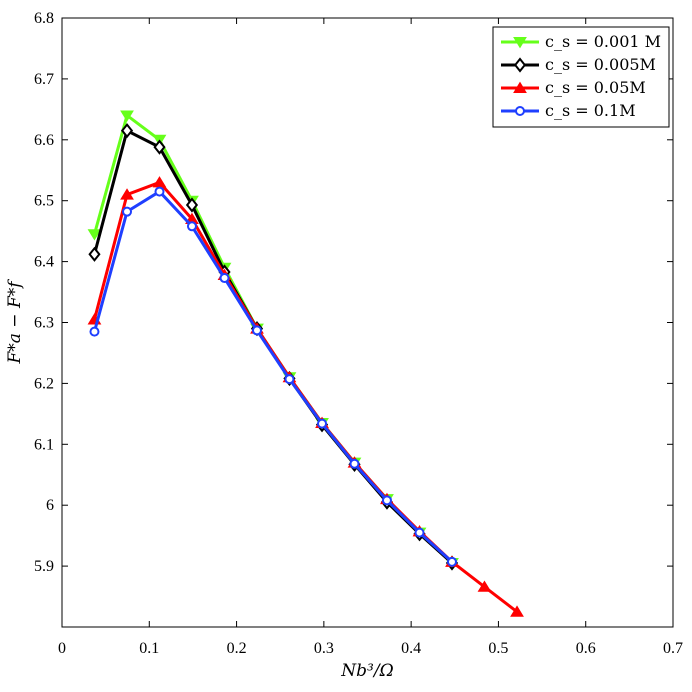 This screenshot has width=692, height=692. Describe the element at coordinates (44, 566) in the screenshot. I see `y-tick-label: 5.9` at that location.